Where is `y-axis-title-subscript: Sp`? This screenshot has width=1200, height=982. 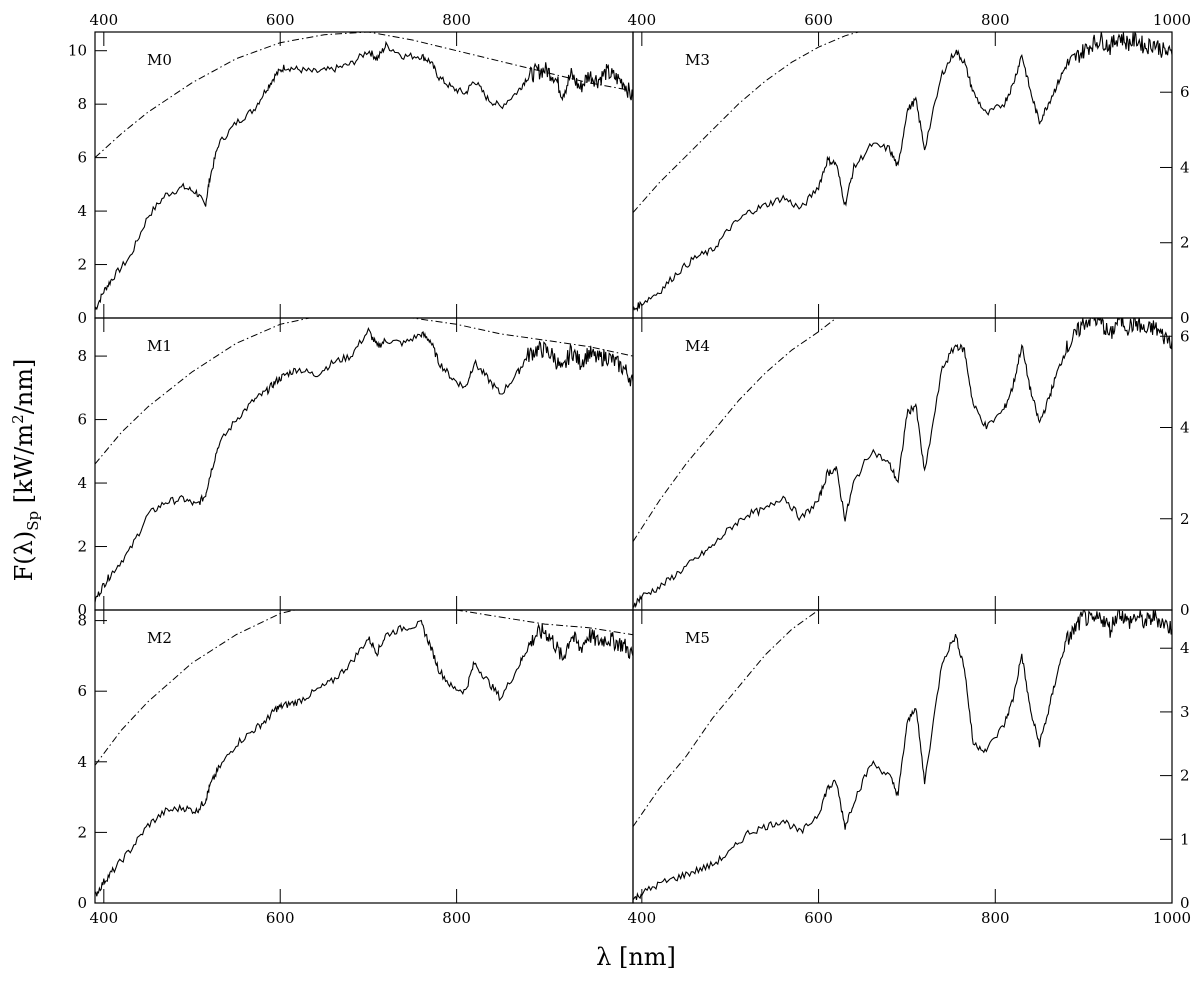 y-axis-title-subscript: Sp is located at coordinates (33, 521).